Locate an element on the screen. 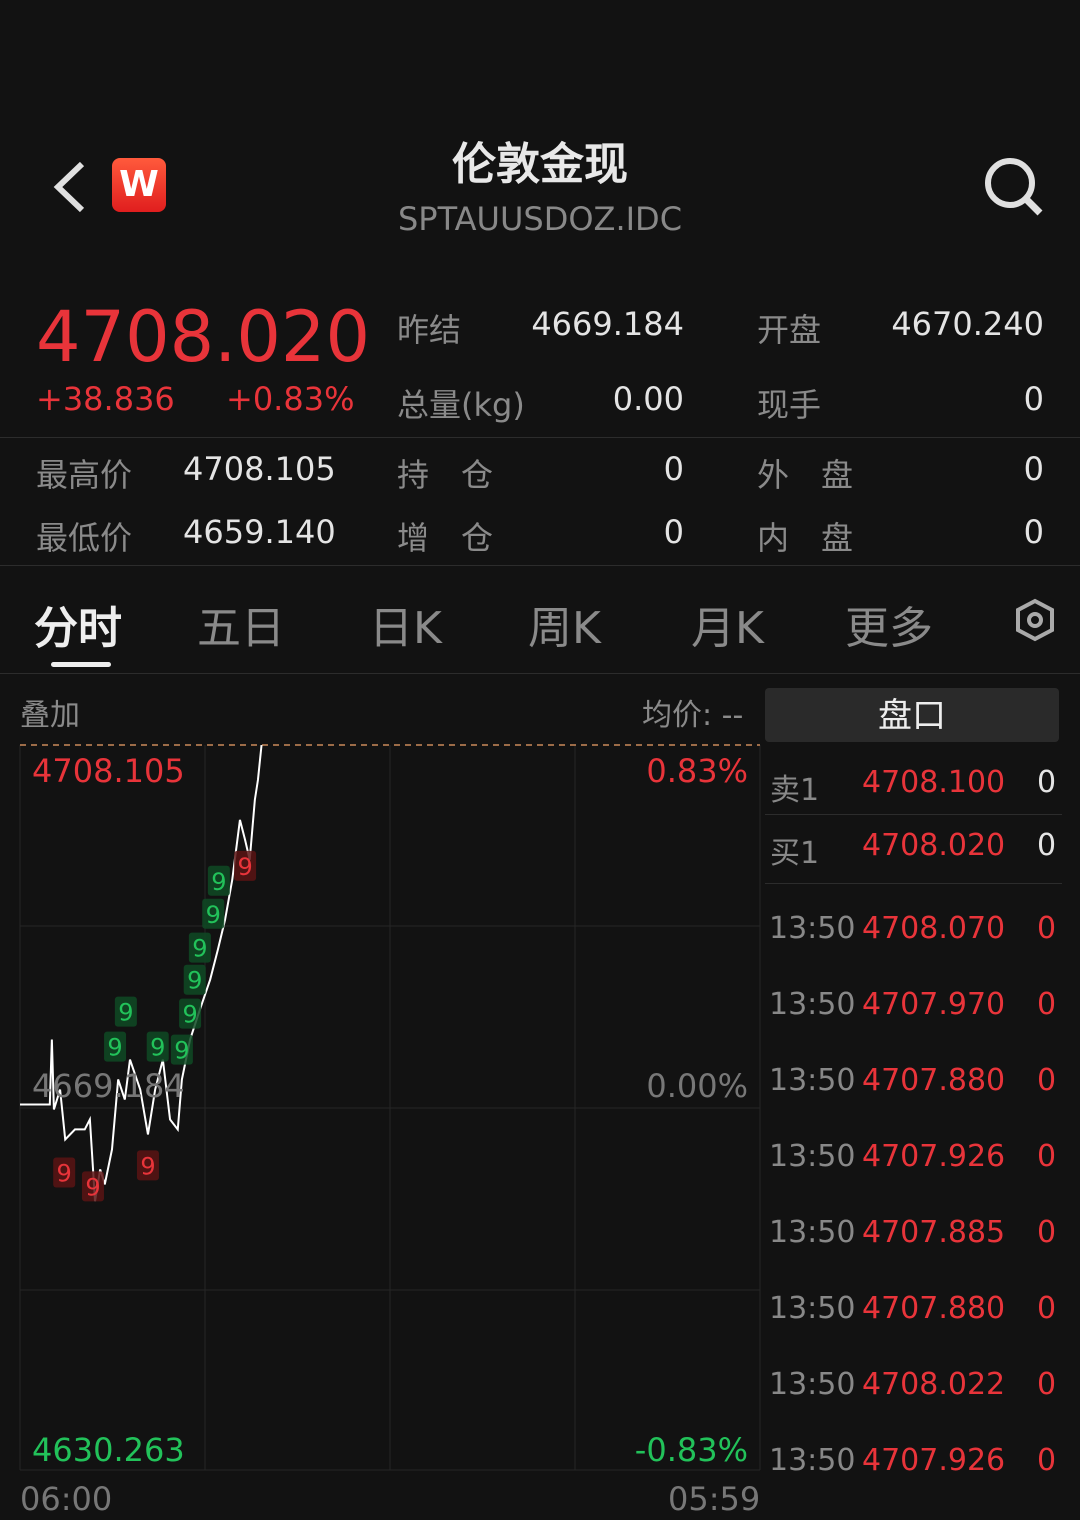 The image size is (1080, 1520). active-tab-indicator is located at coordinates (81, 664).